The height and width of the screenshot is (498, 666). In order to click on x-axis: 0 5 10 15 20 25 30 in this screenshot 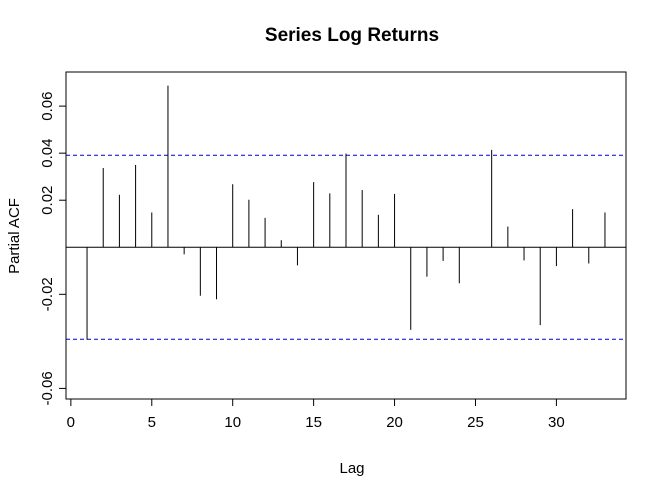, I will do `click(316, 414)`.